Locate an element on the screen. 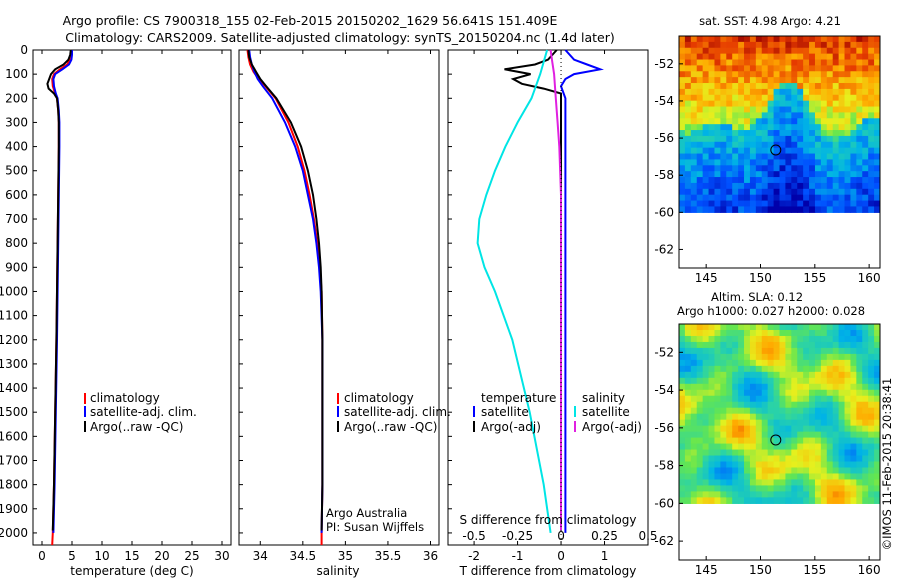  s-difference-xlabel: S difference from climatology is located at coordinates (548, 520).